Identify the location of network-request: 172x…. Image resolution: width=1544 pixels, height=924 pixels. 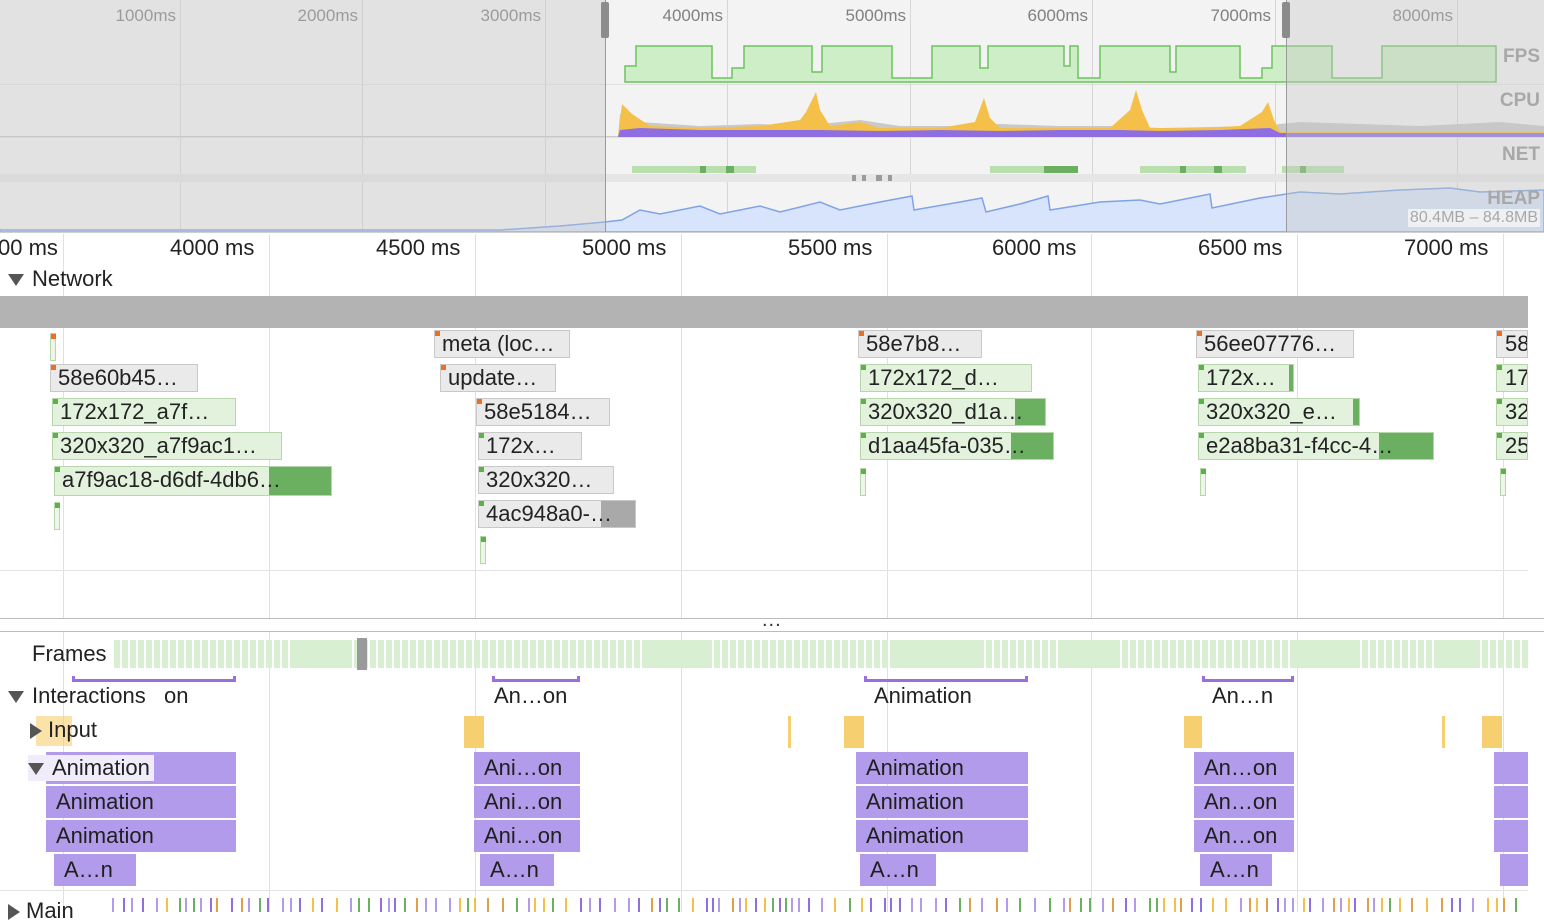
(530, 446).